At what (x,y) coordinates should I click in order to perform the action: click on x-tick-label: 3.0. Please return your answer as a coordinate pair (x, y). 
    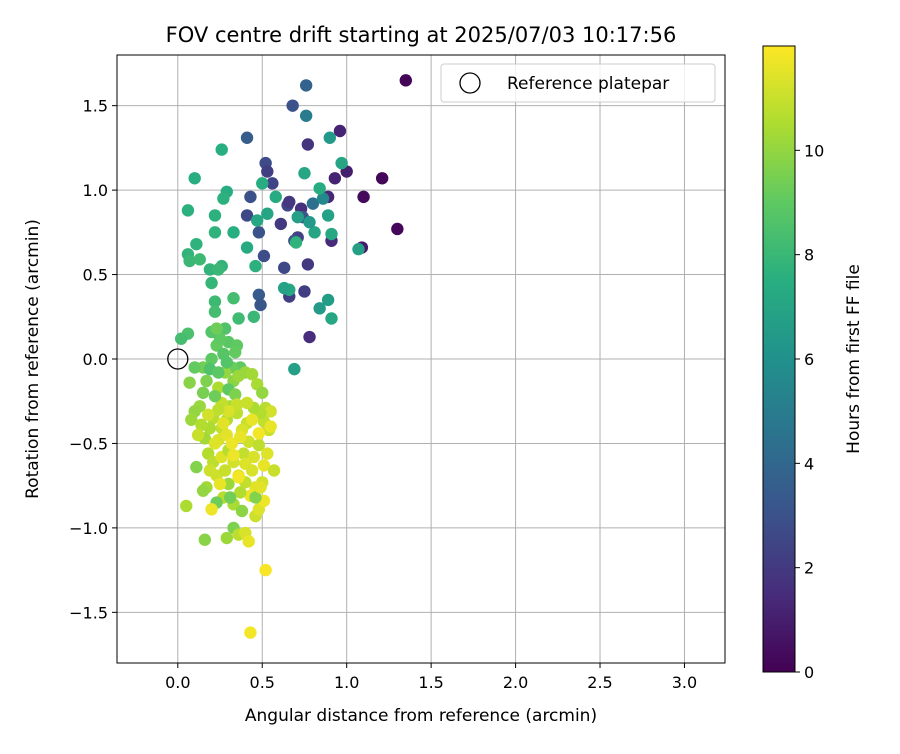
    Looking at the image, I should click on (684, 682).